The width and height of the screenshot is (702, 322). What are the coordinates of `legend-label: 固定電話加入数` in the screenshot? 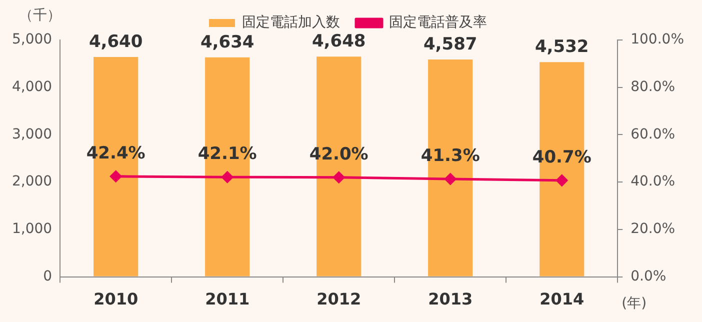 It's located at (291, 22).